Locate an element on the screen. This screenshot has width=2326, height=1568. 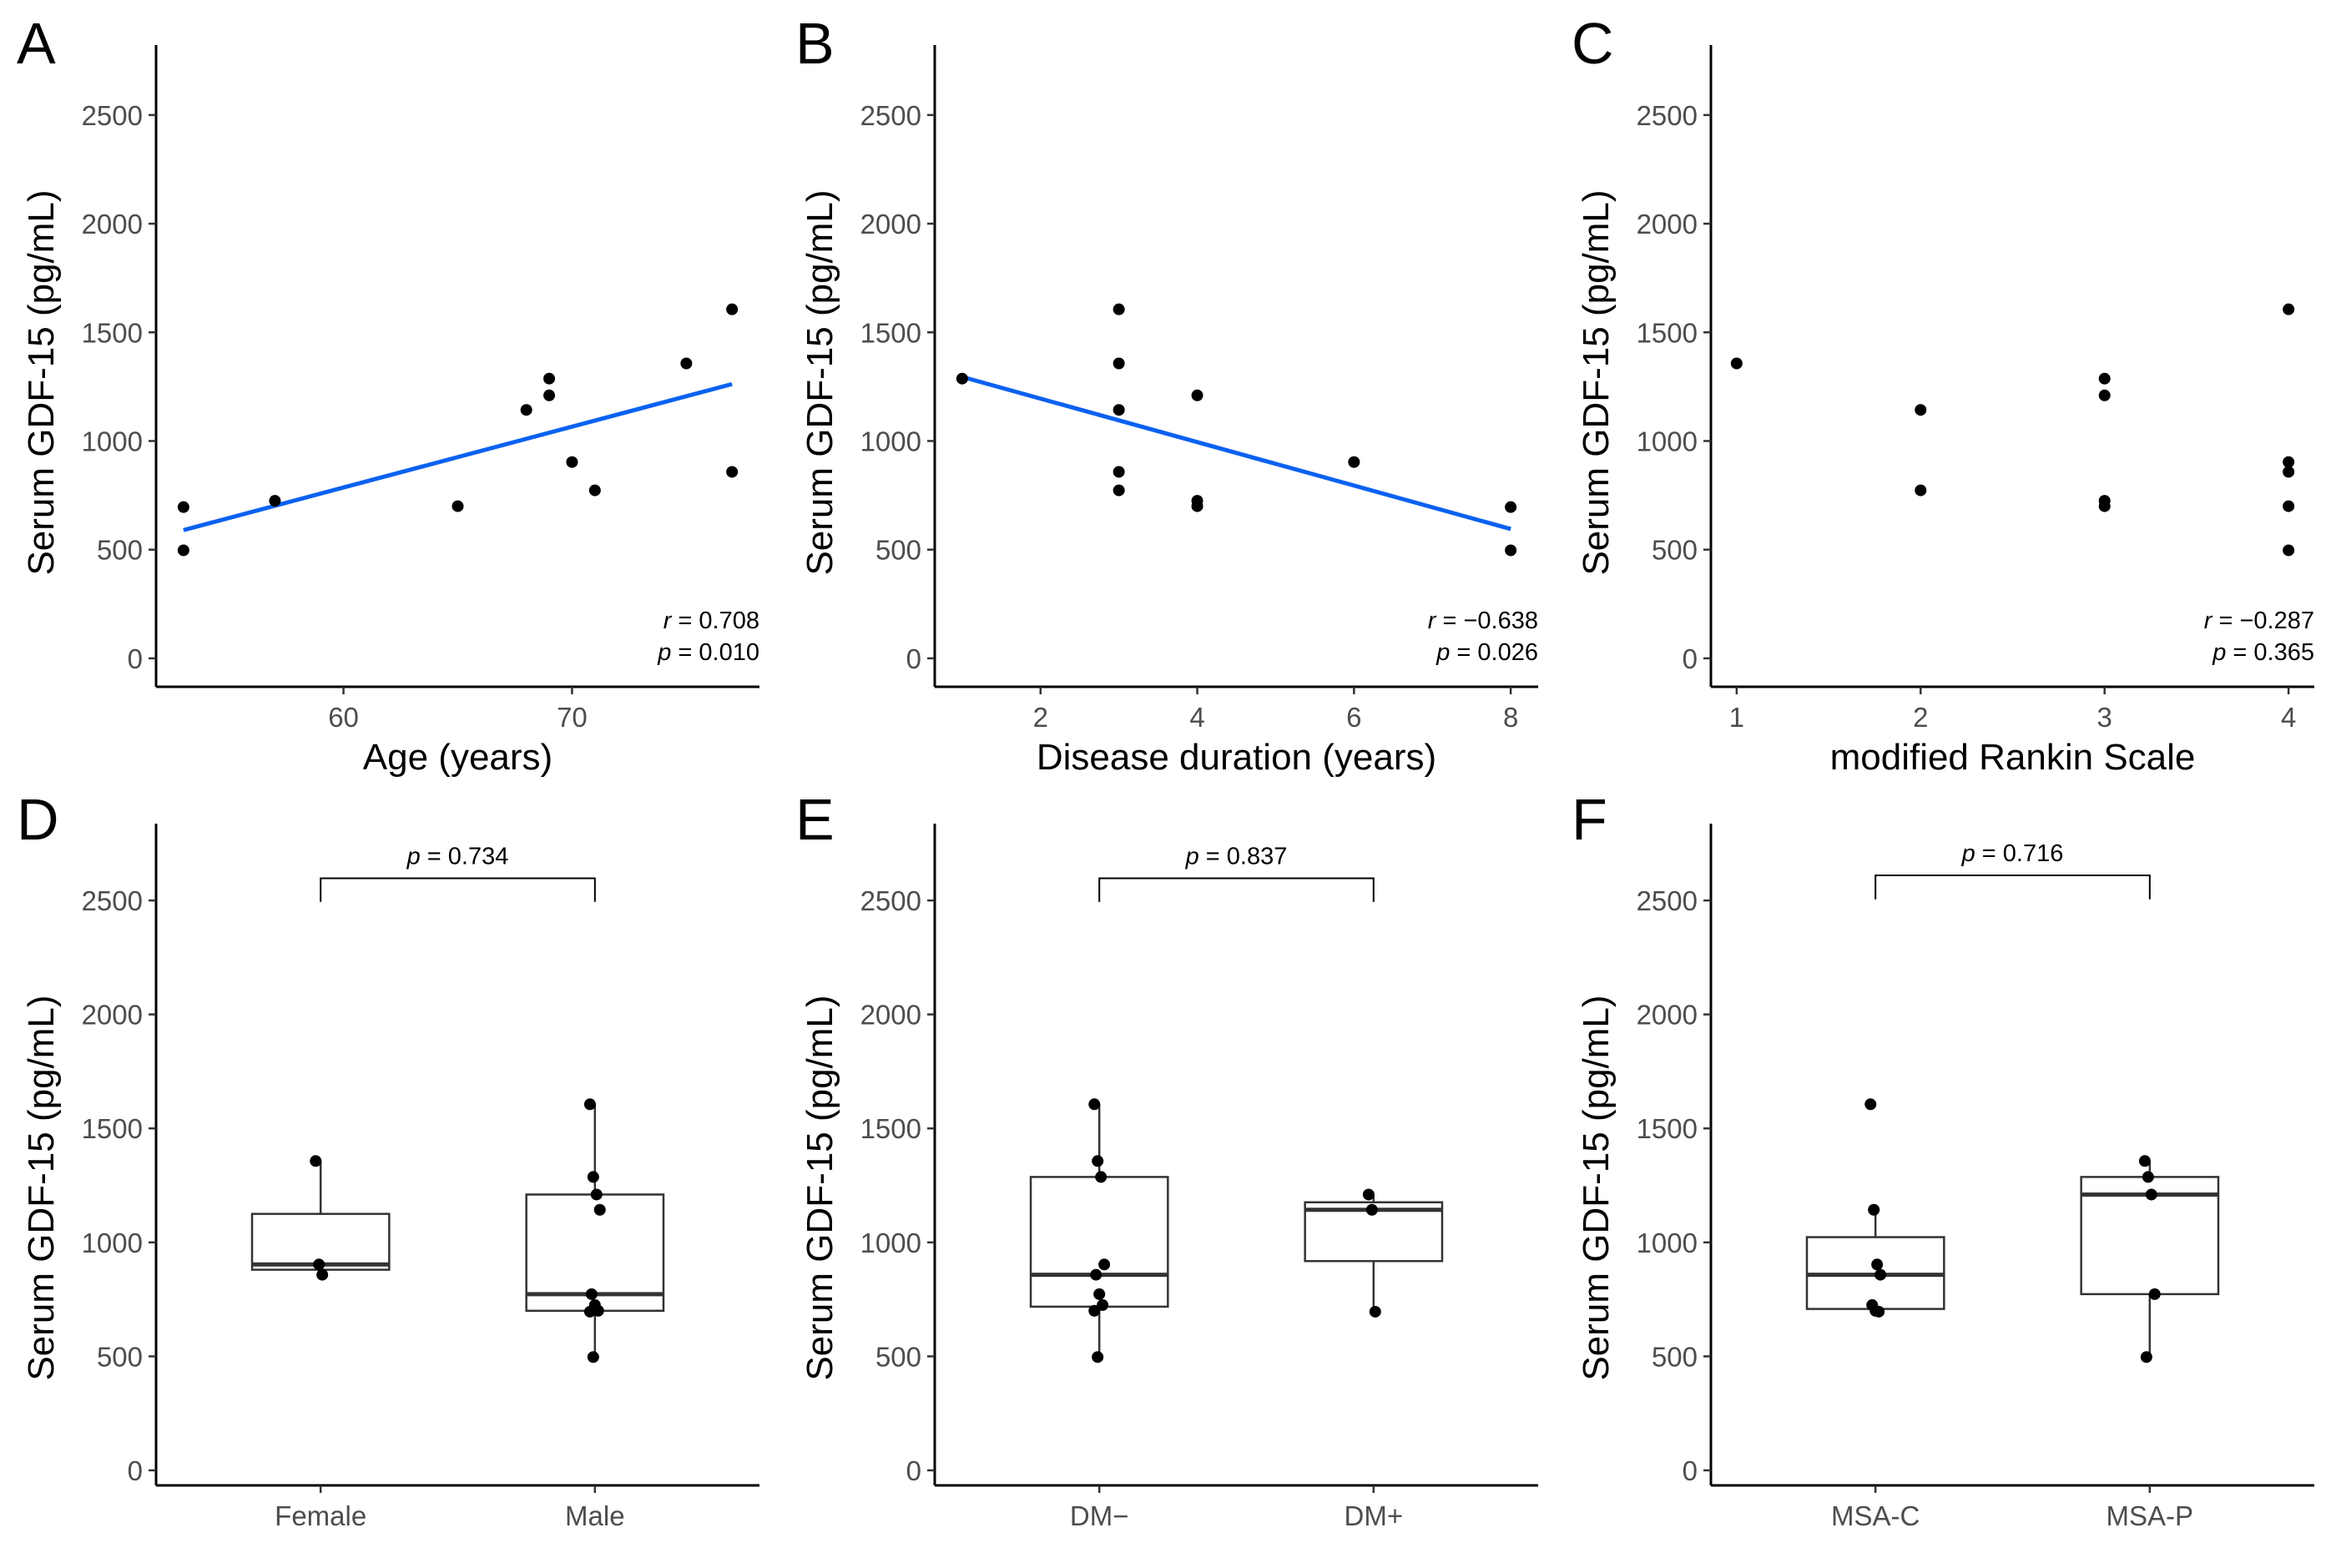
panel-letter: B is located at coordinates (815, 43).